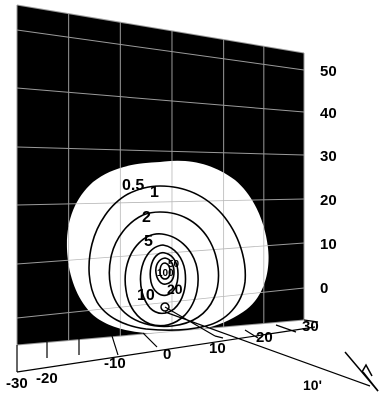 The width and height of the screenshot is (381, 406). Describe the element at coordinates (328, 180) in the screenshot. I see `vertical-axis-ticks: 0 10 20 30 40 50` at that location.